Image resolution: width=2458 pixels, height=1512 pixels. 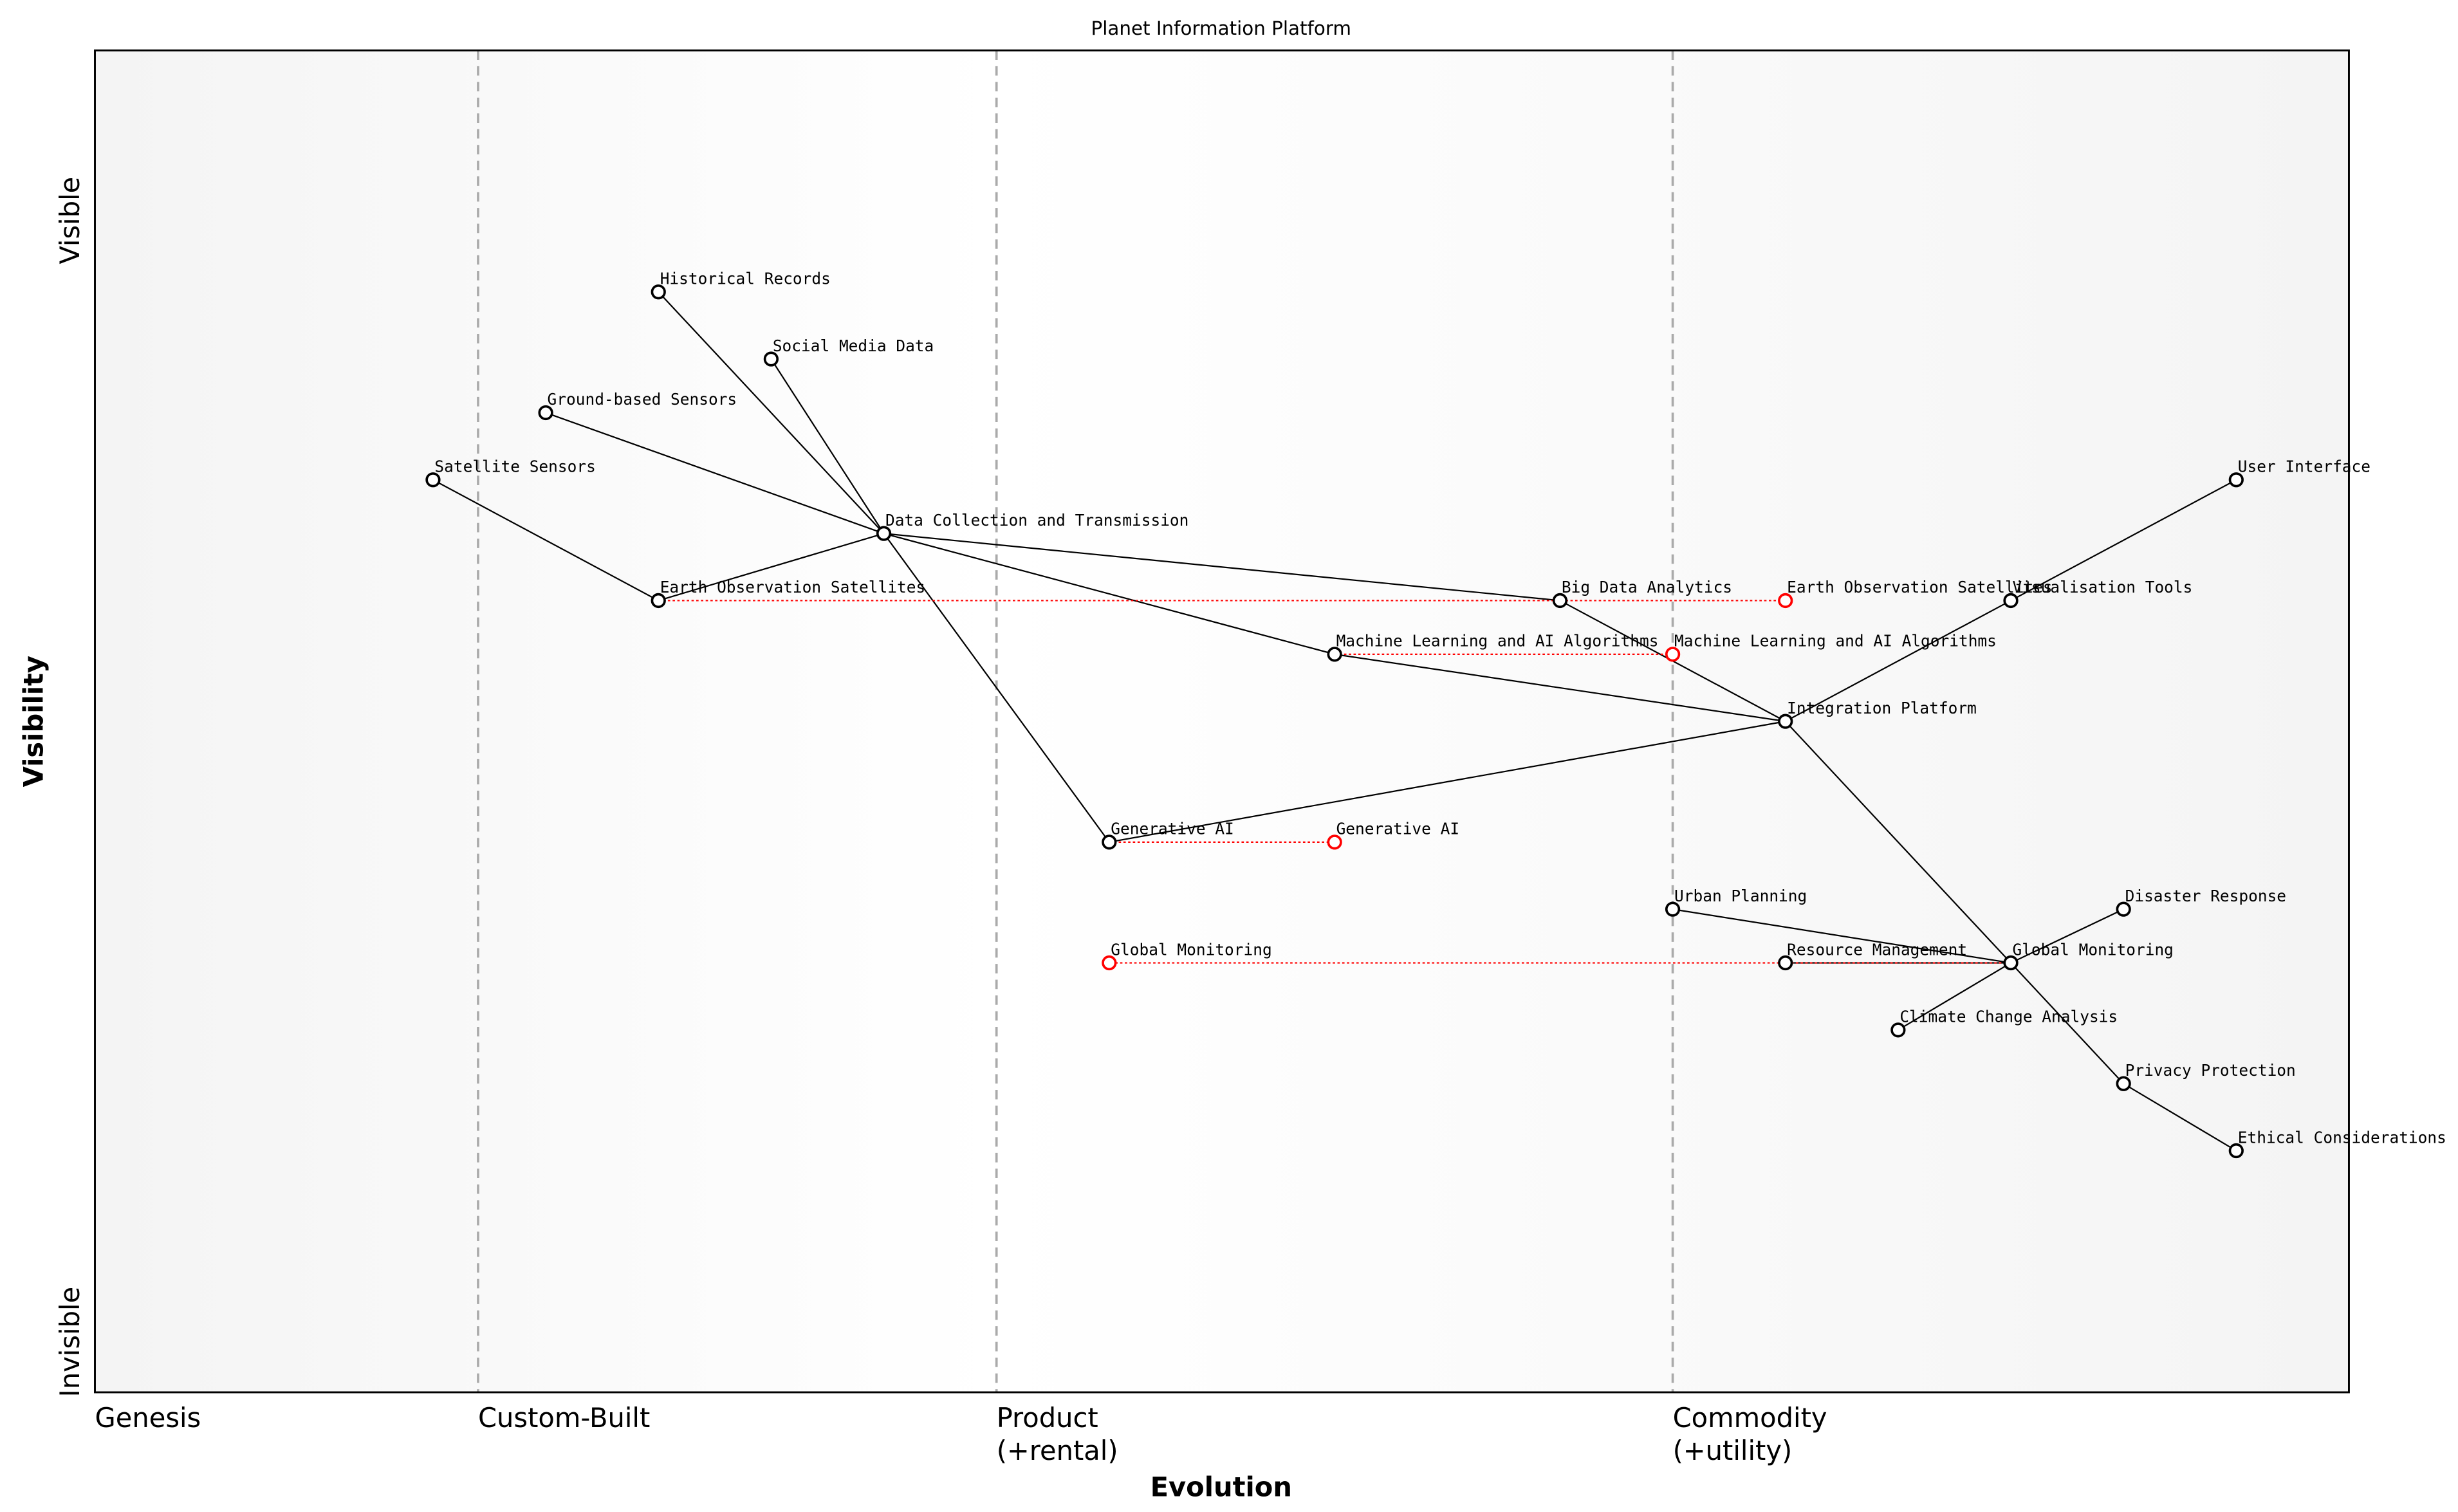 I want to click on evolved-node-machine-learning-and-ai-algorithms, so click(x=1673, y=654).